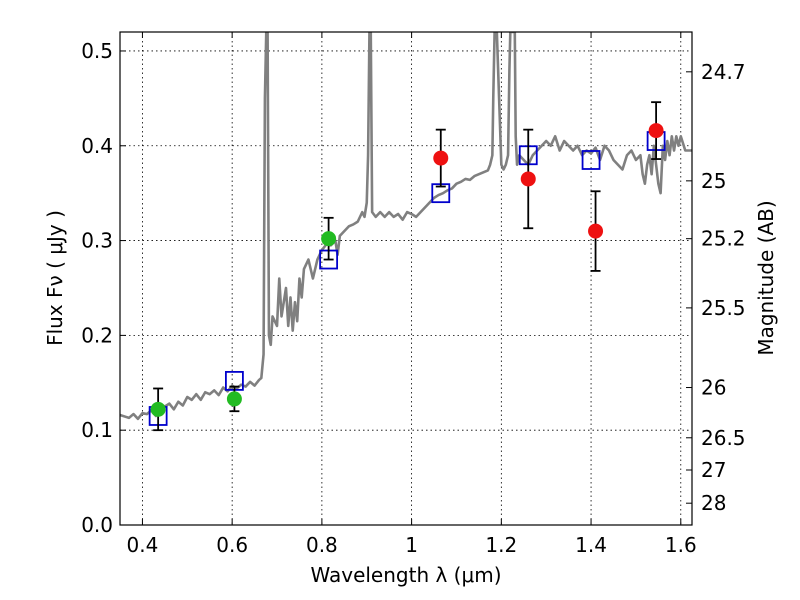 The image size is (800, 600). What do you see at coordinates (501, 545) in the screenshot?
I see `x-tick-label: 1.2` at bounding box center [501, 545].